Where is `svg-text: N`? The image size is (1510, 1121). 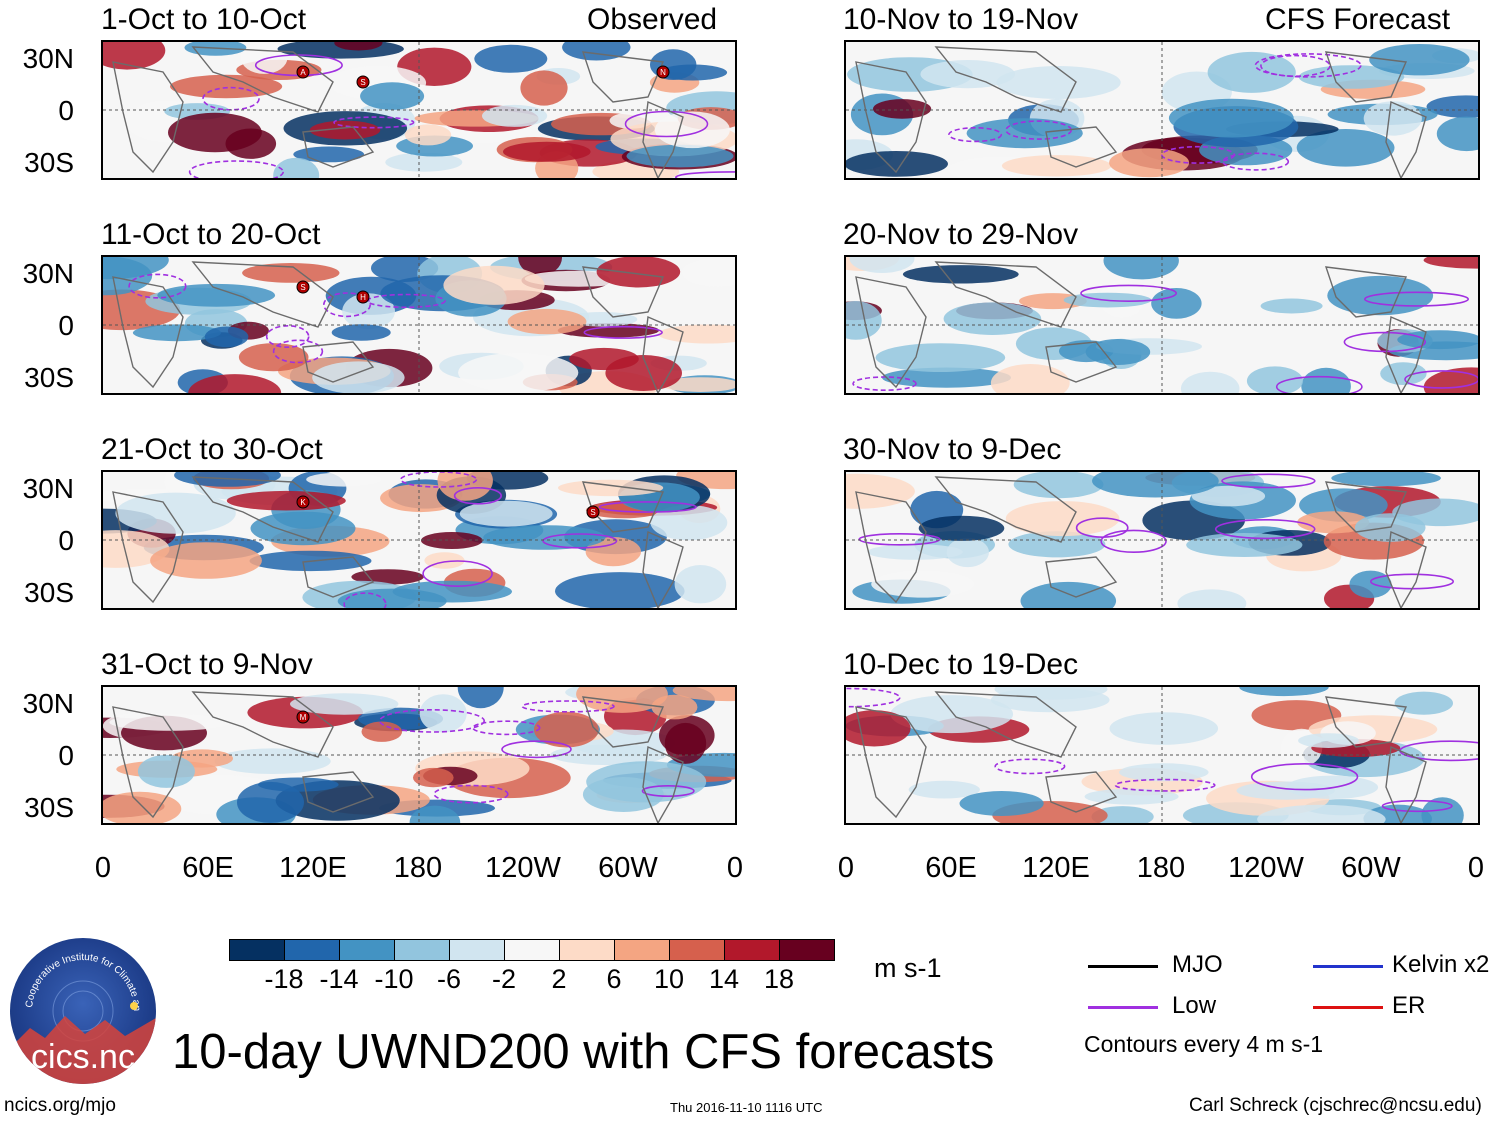
svg-text: N is located at coordinates (663, 72).